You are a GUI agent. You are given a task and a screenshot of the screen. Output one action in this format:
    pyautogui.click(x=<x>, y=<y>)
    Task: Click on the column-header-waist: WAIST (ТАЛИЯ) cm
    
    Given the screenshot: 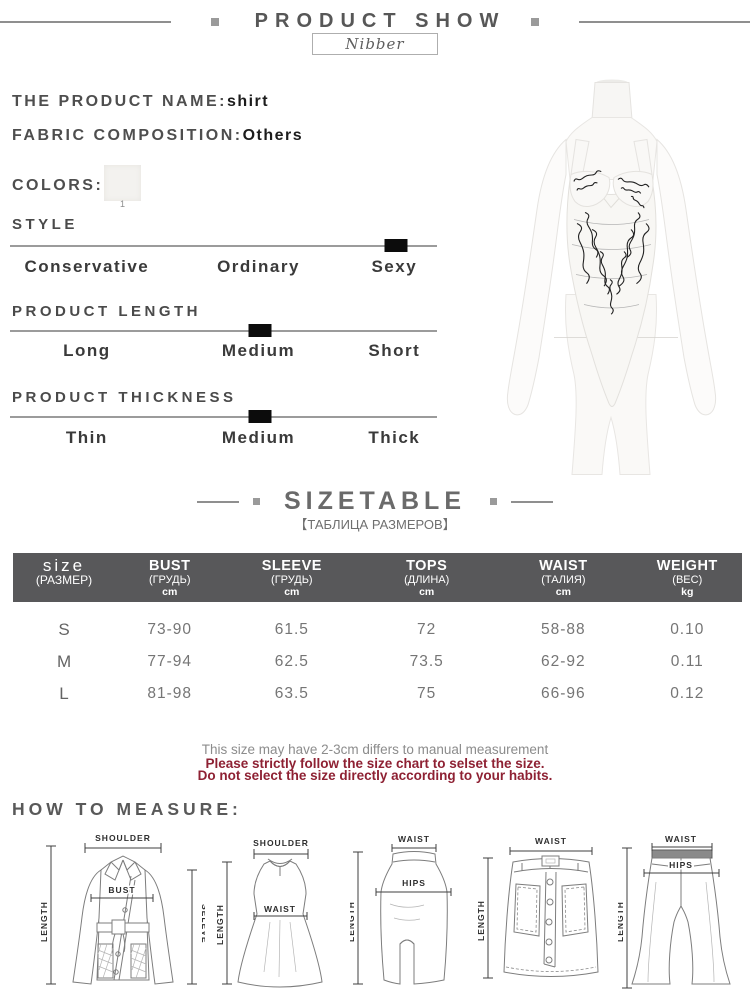 What is the action you would take?
    pyautogui.click(x=563, y=578)
    